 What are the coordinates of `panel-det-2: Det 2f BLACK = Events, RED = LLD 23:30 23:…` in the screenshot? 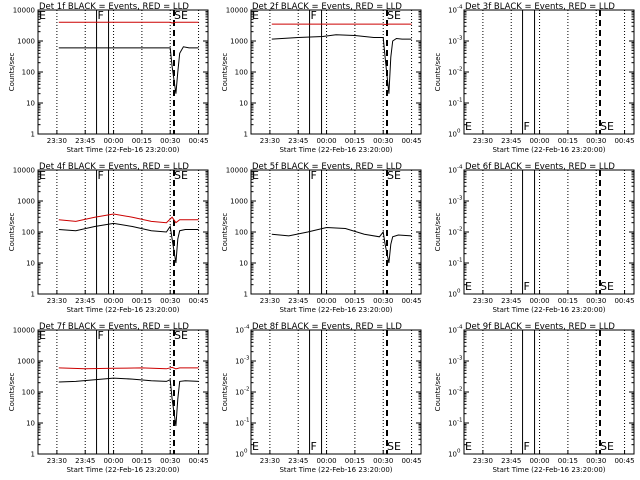 It's located at (321, 78).